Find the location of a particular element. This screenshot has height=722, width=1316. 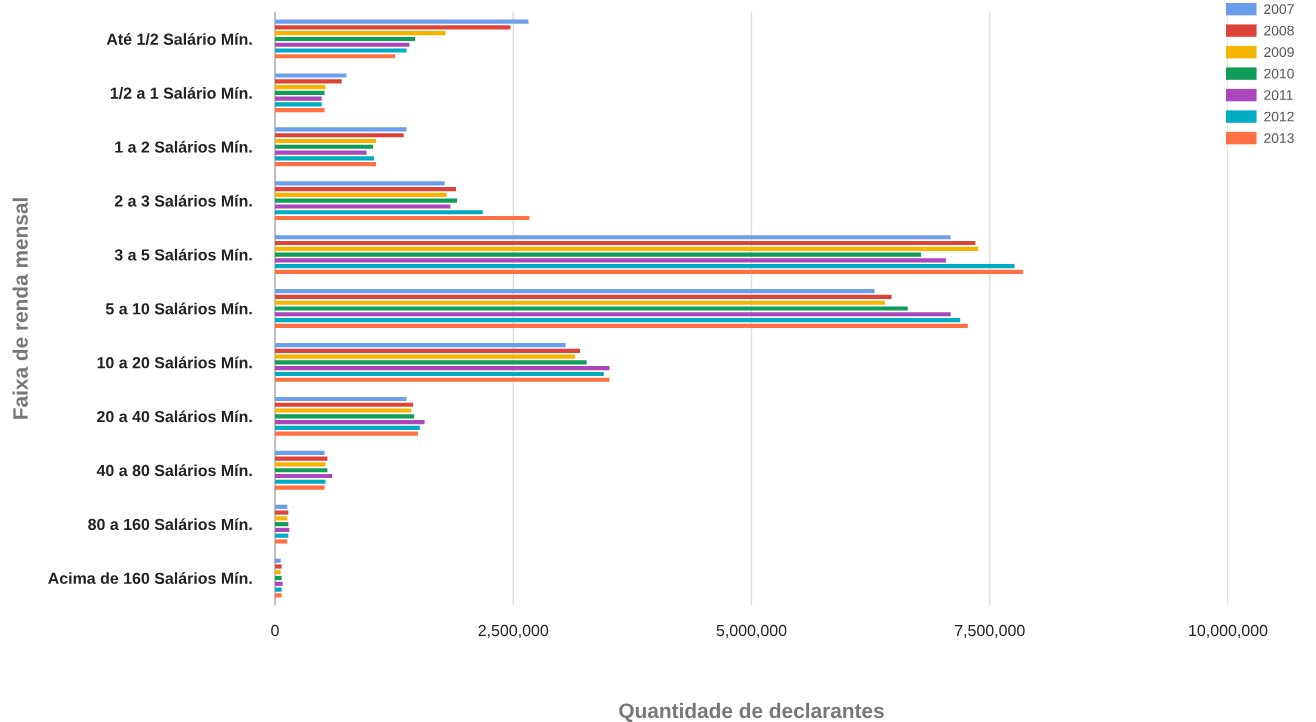

x-axis-title: Quantidade de declarantes is located at coordinates (751, 712).